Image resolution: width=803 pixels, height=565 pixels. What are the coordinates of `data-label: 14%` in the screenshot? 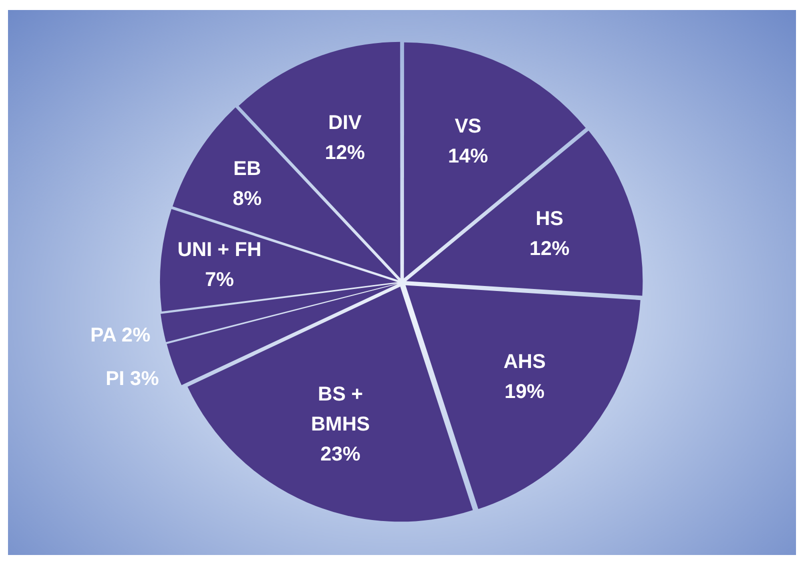 It's located at (468, 157).